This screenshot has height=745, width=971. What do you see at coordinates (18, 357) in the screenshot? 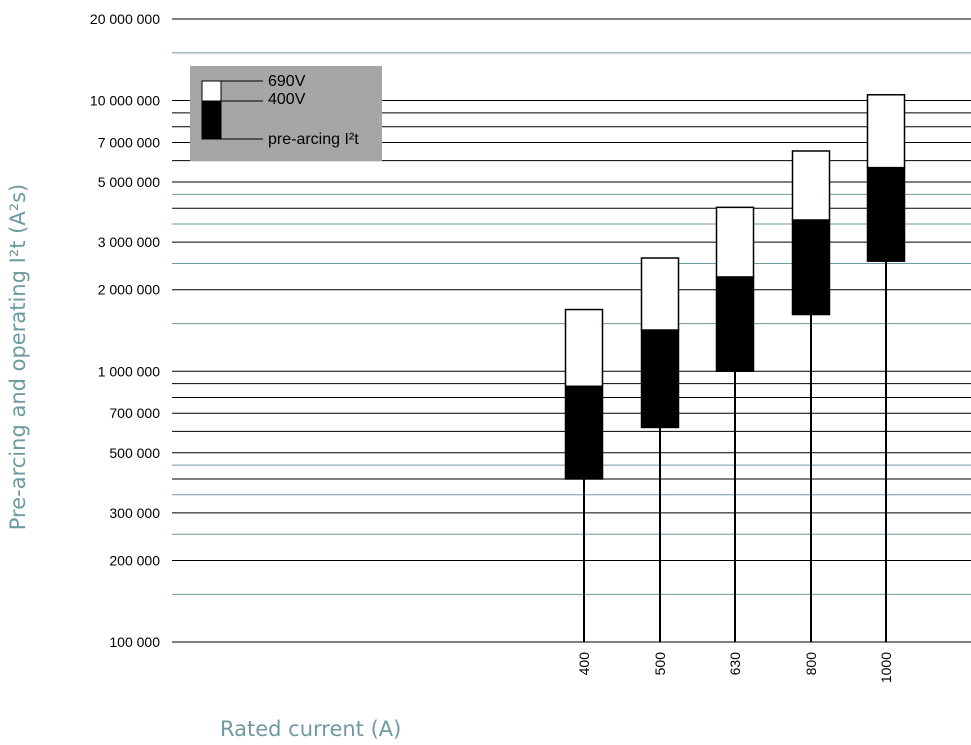
I see `y-axis-title: Pre-arcing and operating I²t (A²s)` at bounding box center [18, 357].